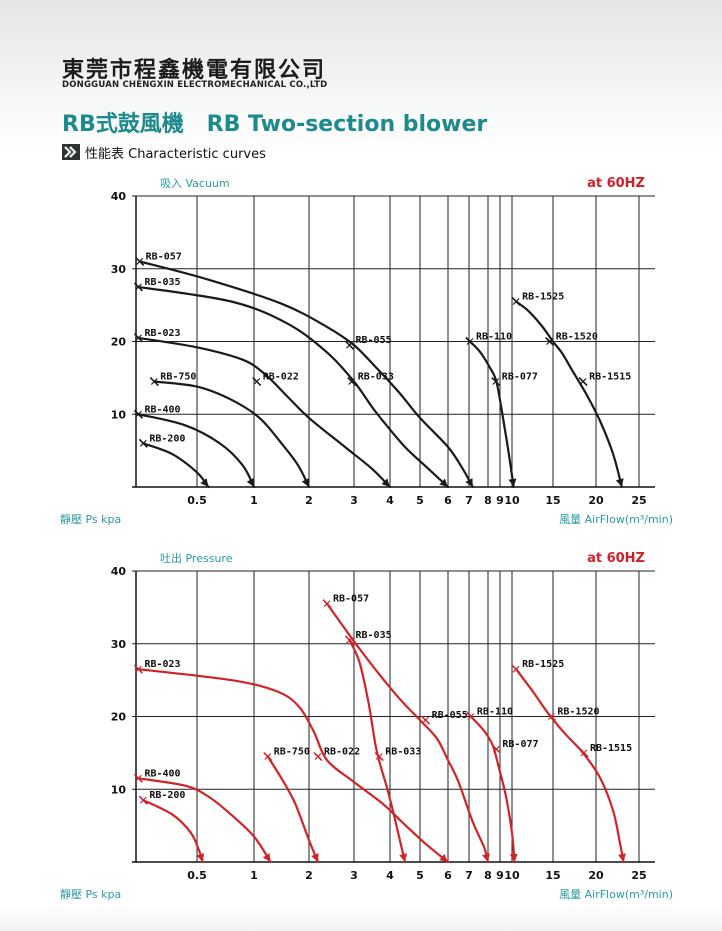  What do you see at coordinates (616, 519) in the screenshot?
I see `x-axis-label: 風量 AirFlow(m³/min)` at bounding box center [616, 519].